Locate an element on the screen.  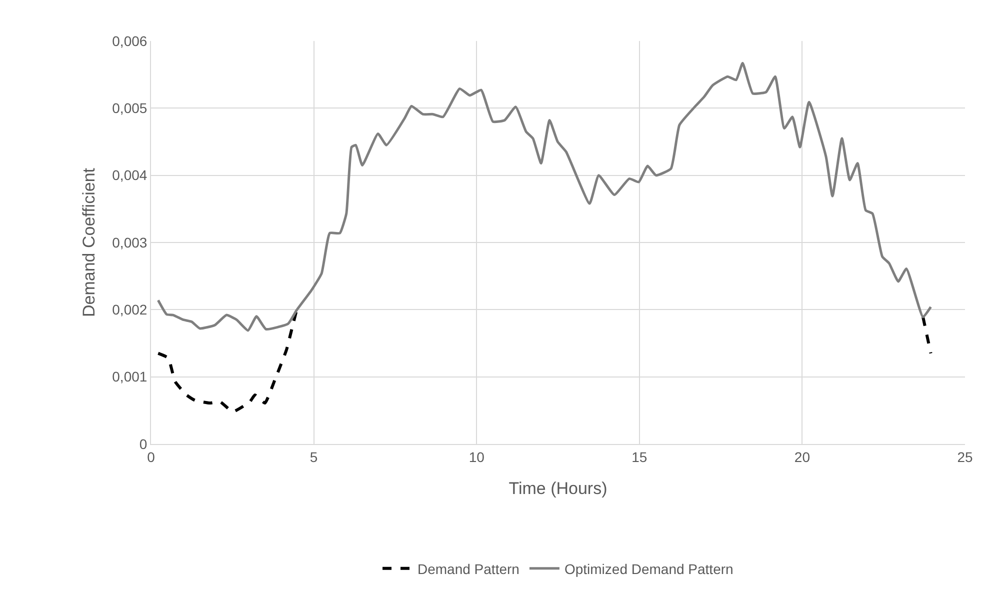
y-axis-title: Demand Coefficient is located at coordinates (89, 242).